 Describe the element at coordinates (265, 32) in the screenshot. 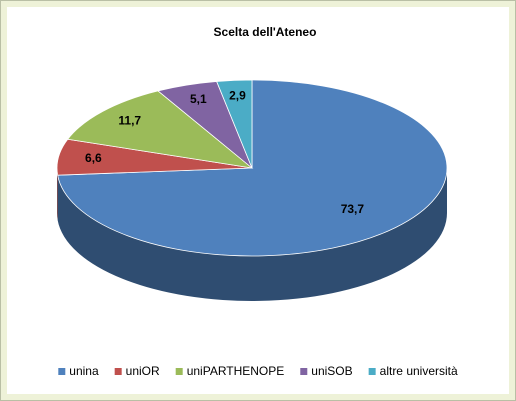

I see `chart-title: Scelta dell'Ateneo` at that location.